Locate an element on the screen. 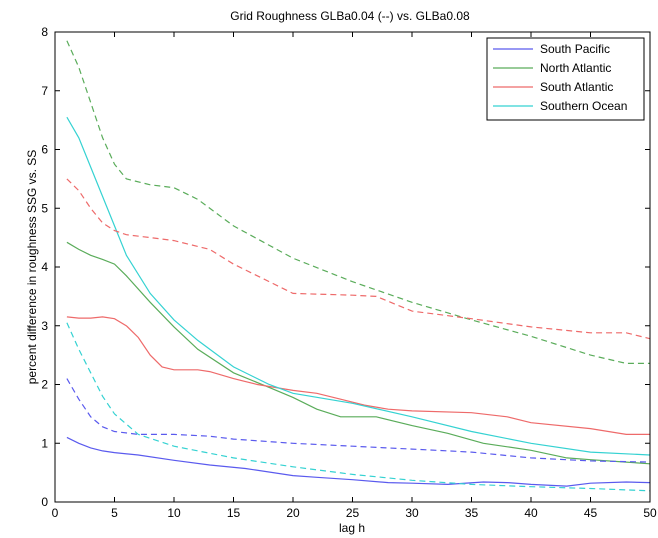 This screenshot has height=538, width=658. x-tick-label: 35 is located at coordinates (472, 513).